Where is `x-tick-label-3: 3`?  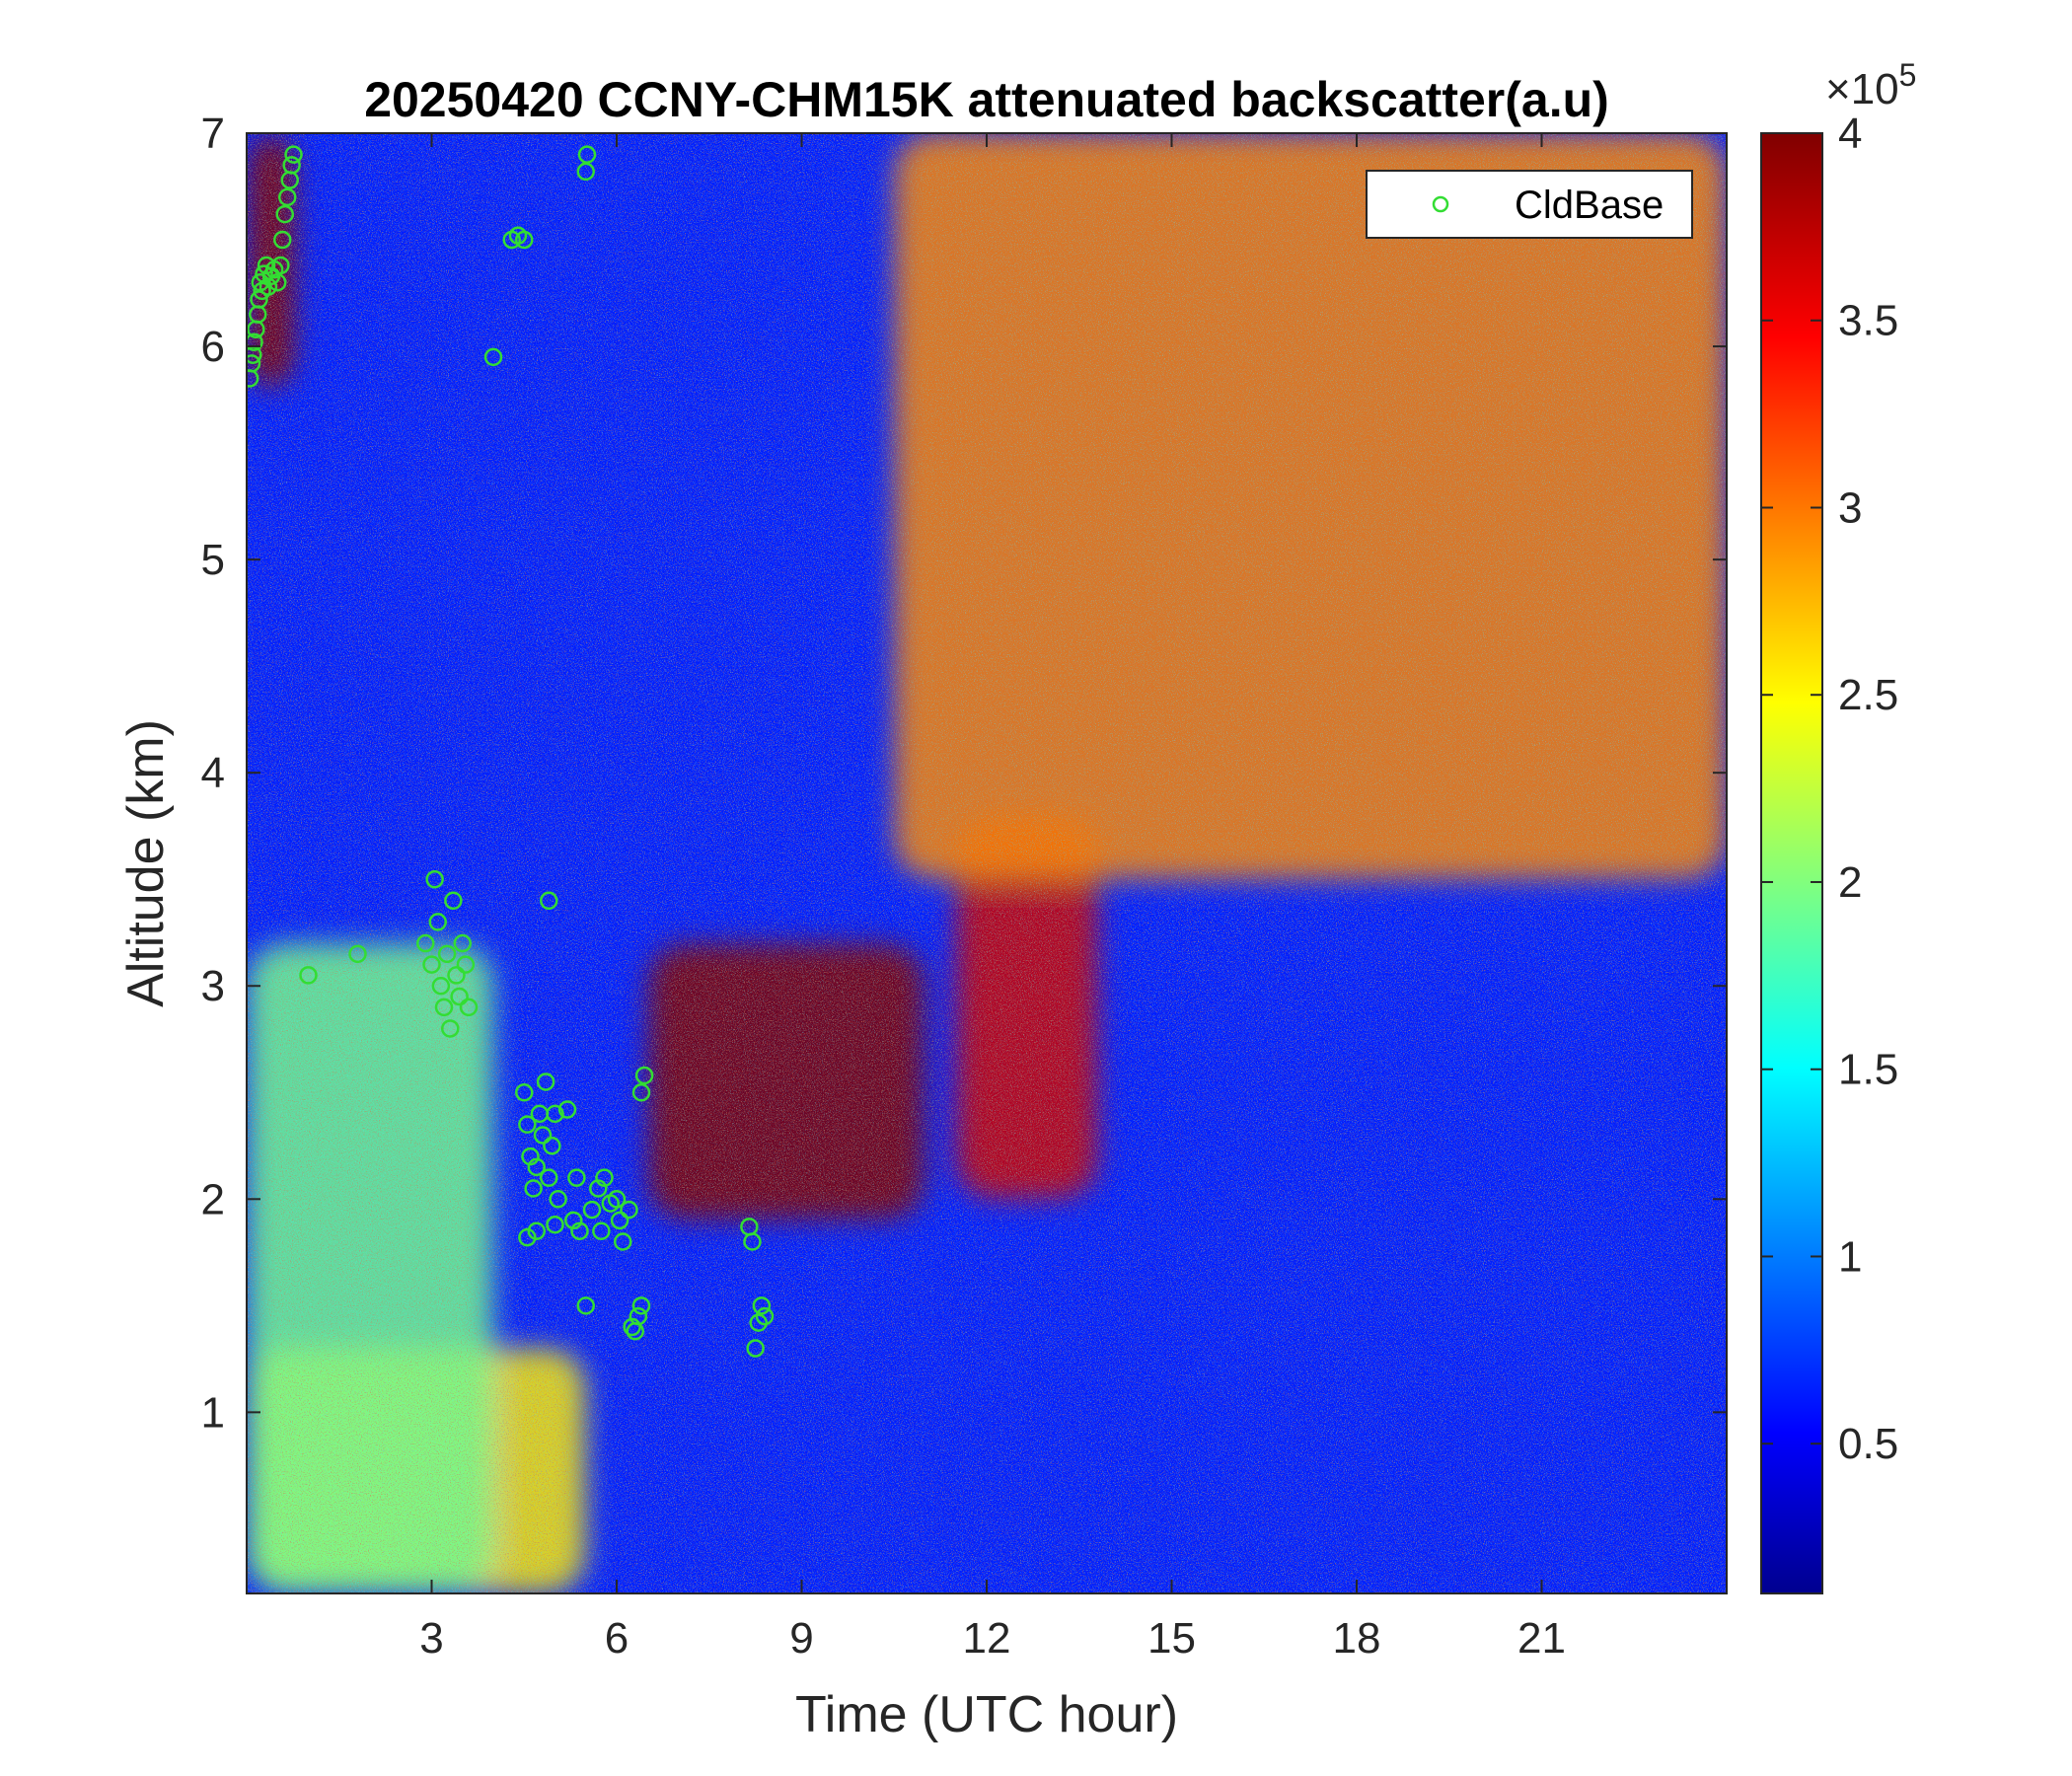 x-tick-label-3: 3 is located at coordinates (431, 1639).